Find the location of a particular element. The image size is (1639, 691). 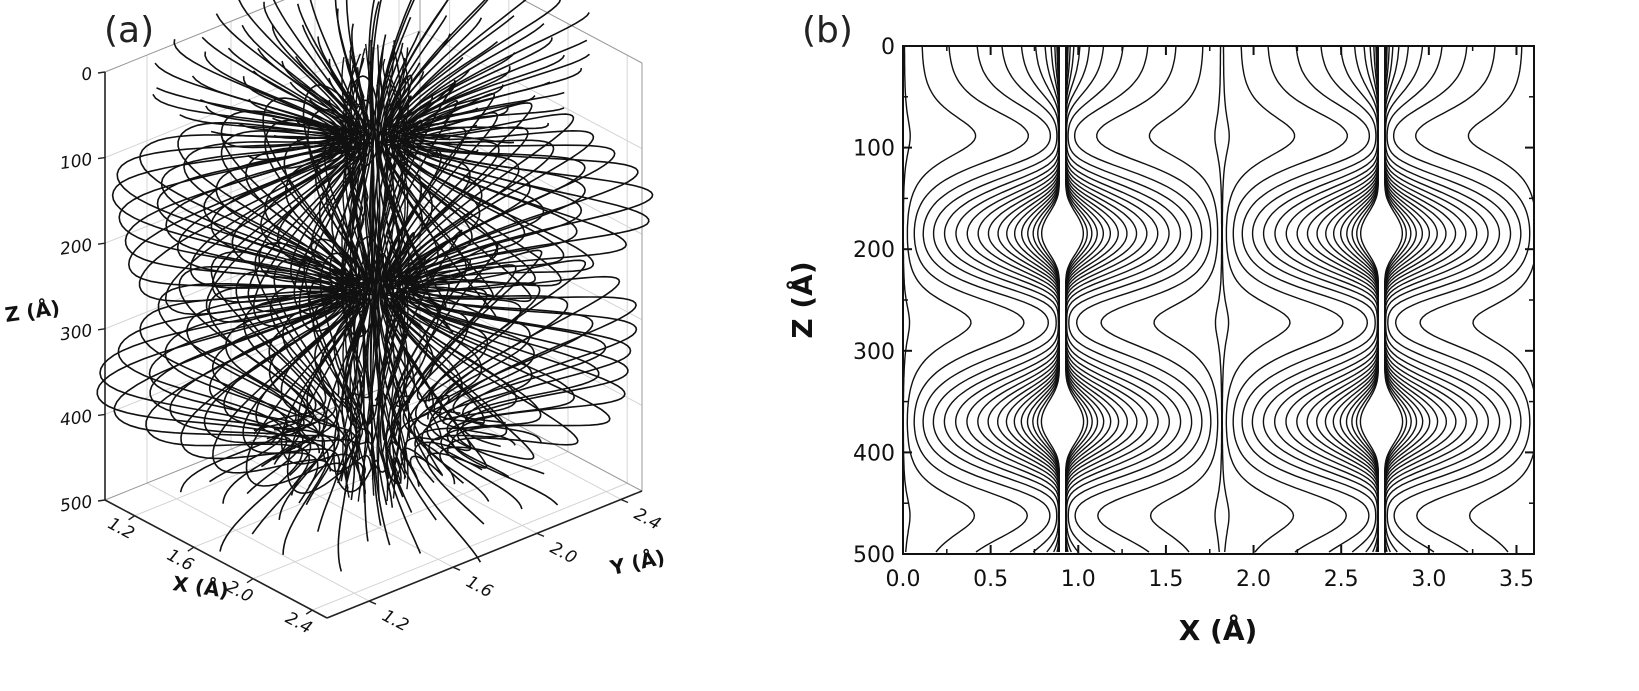

y-tick-label: 0 is located at coordinates (888, 47).